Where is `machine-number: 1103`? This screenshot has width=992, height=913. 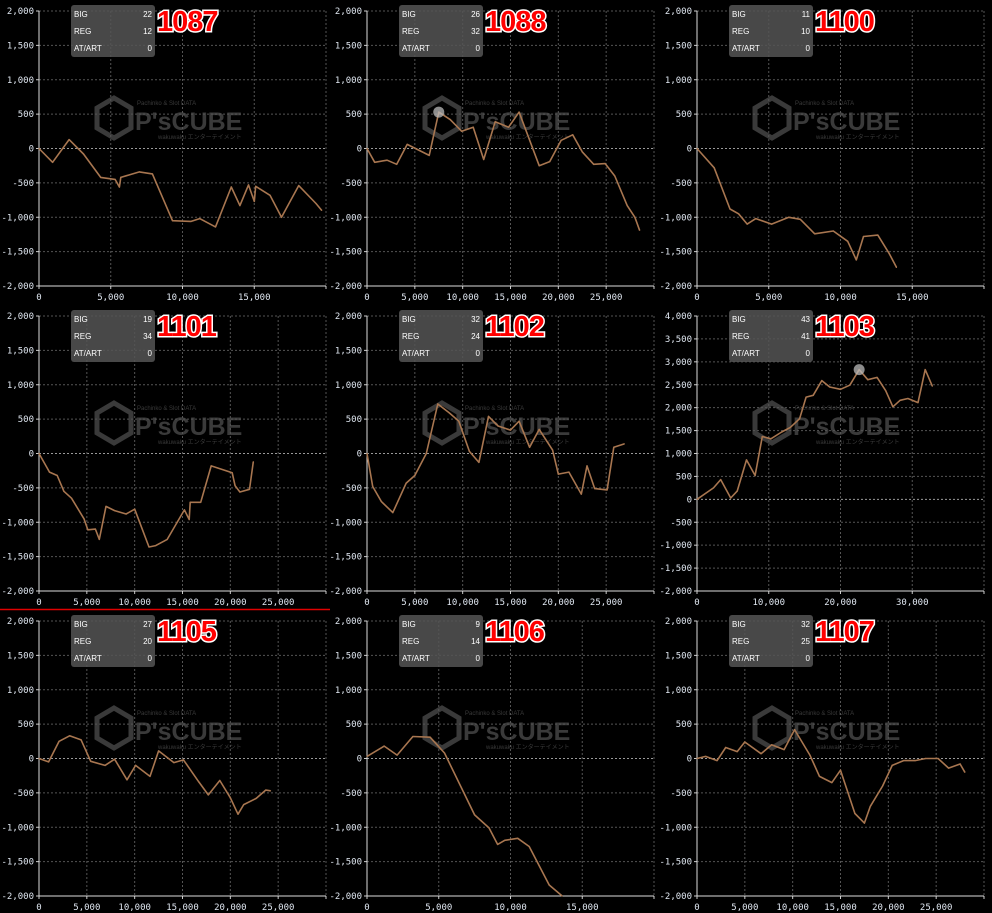 machine-number: 1103 is located at coordinates (845, 327).